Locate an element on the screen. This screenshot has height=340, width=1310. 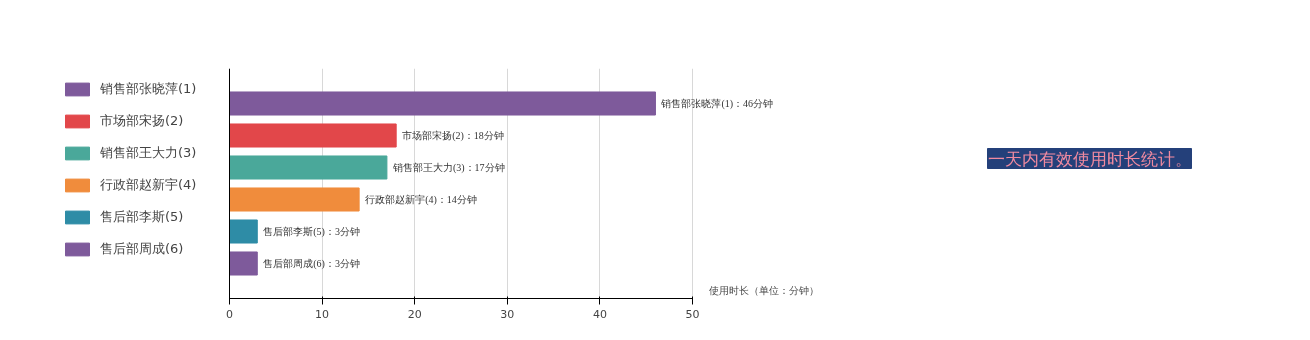
data-label: 售后部周成(6)：3分钟 is located at coordinates (311, 263).